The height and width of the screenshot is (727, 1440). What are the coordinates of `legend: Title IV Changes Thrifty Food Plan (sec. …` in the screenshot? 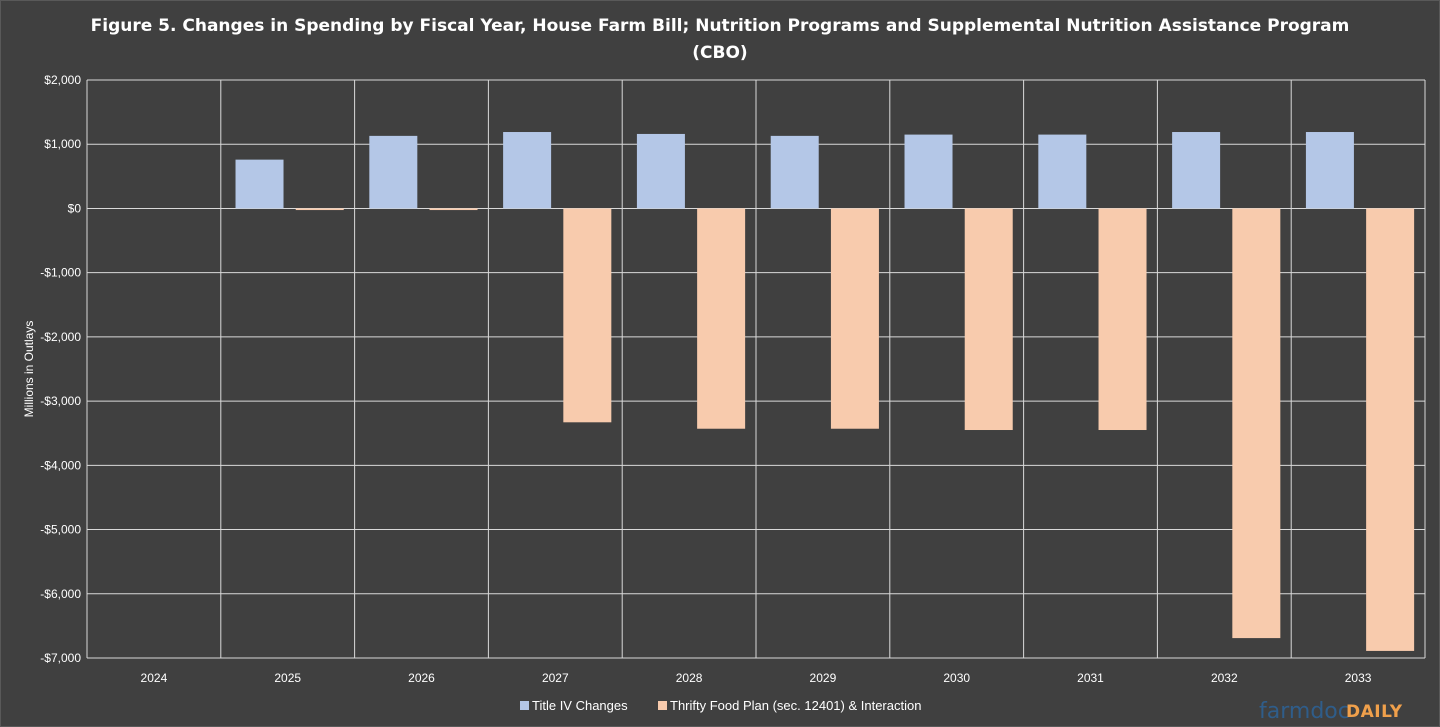 It's located at (720, 705).